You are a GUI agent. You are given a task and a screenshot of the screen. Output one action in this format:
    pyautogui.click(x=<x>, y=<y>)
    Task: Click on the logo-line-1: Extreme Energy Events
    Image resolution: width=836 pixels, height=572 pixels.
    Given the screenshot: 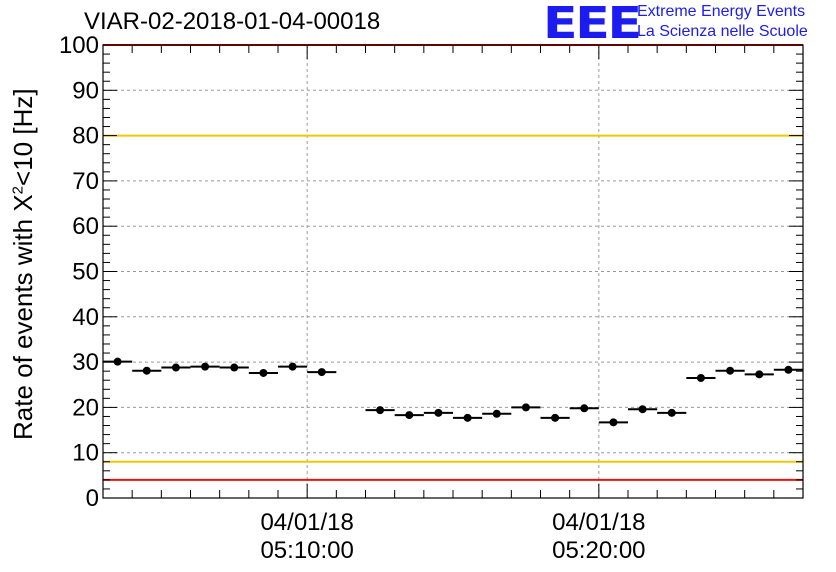 What is the action you would take?
    pyautogui.click(x=721, y=11)
    